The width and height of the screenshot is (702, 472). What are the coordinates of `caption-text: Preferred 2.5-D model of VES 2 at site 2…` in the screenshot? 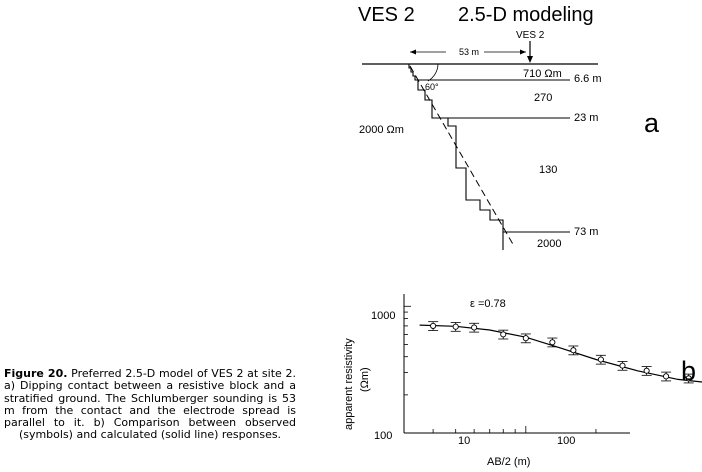 It's located at (150, 404).